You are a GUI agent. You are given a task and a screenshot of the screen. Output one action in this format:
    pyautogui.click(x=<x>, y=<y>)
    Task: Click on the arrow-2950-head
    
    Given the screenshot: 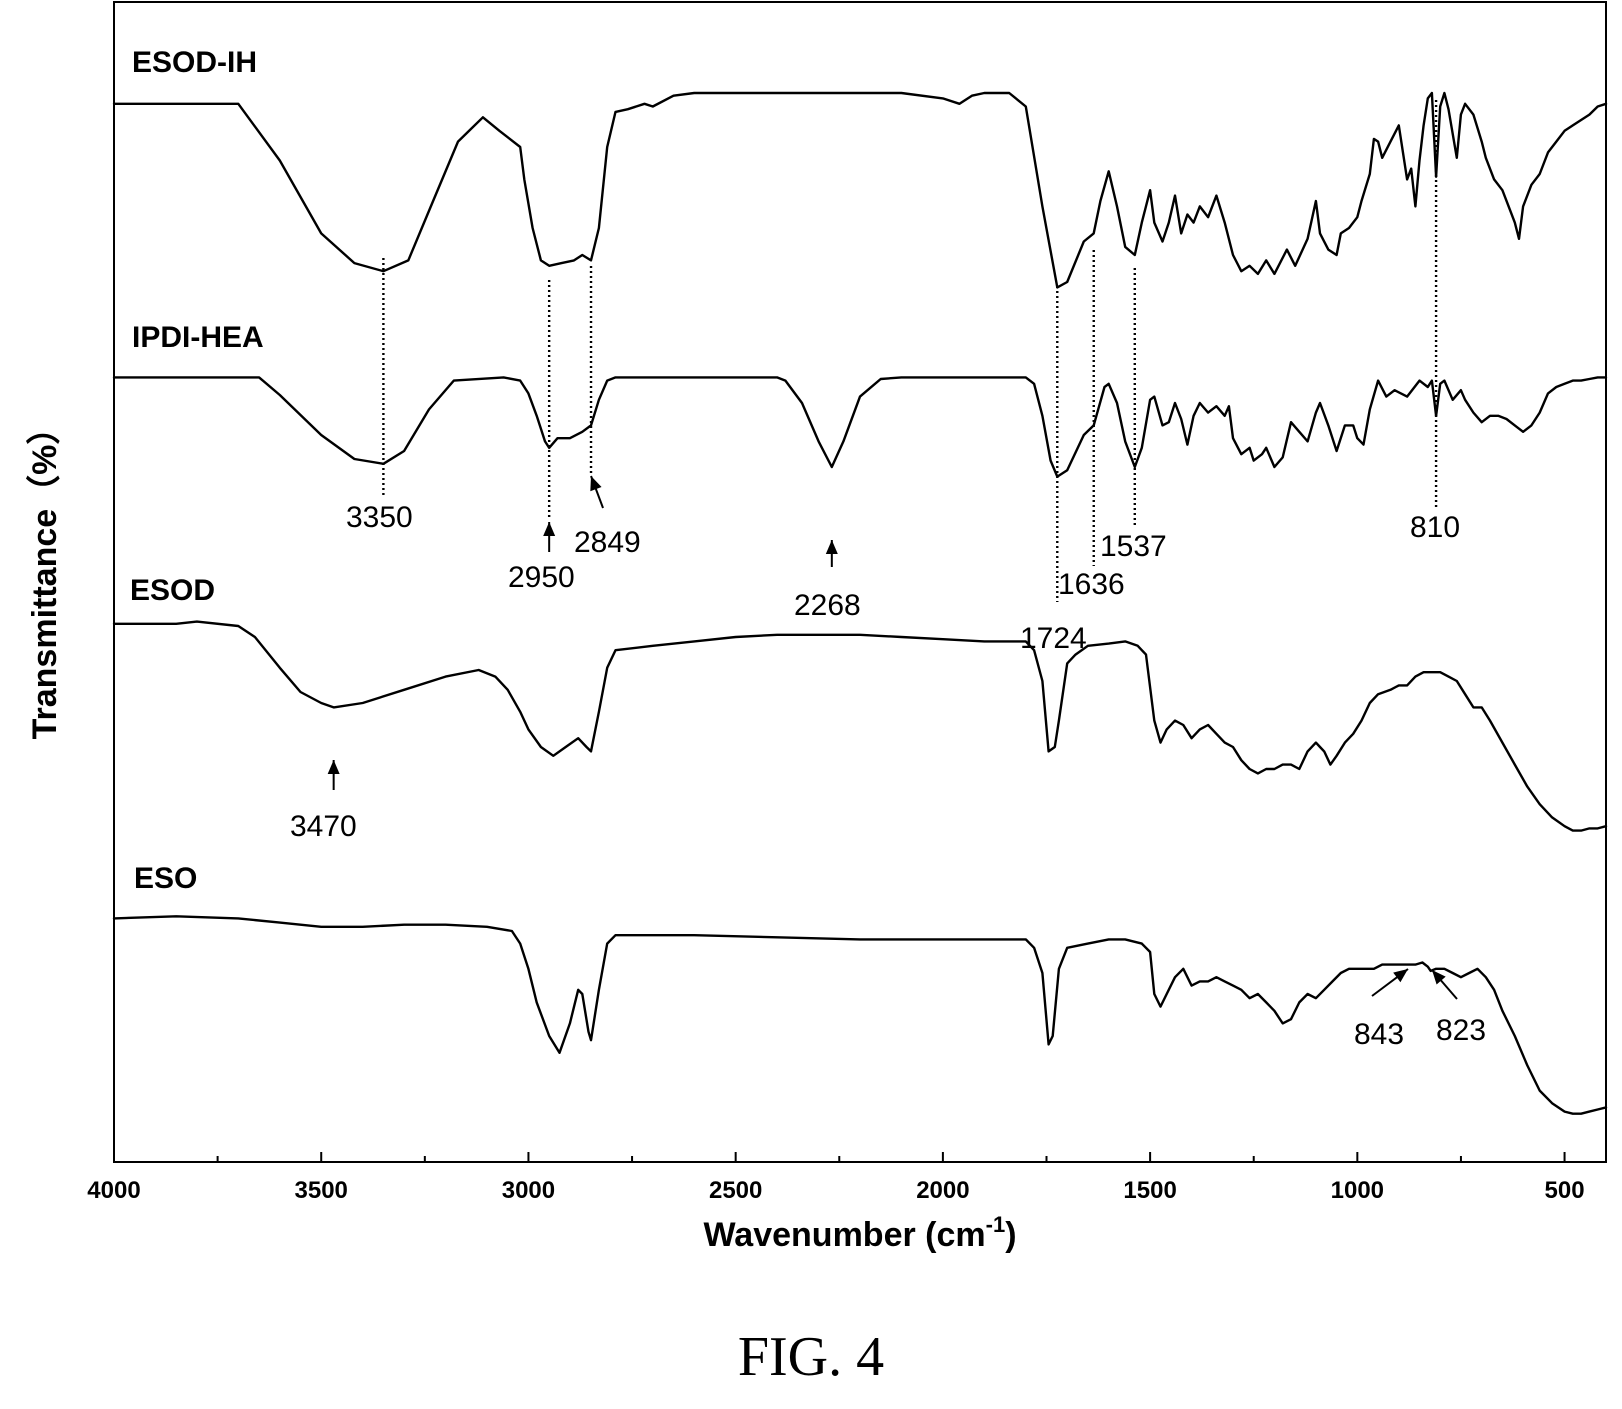 What is the action you would take?
    pyautogui.click(x=549, y=529)
    